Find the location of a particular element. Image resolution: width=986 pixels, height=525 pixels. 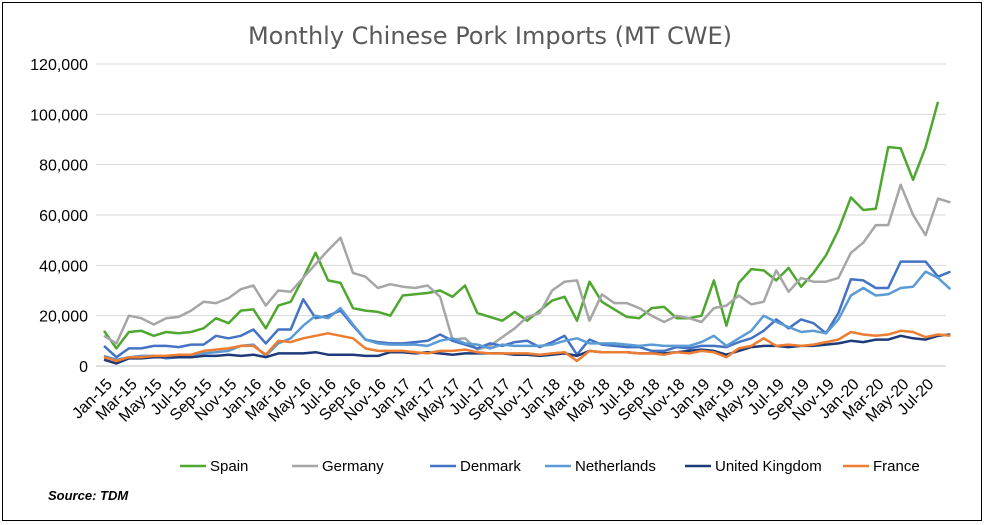

legend-label: Germany is located at coordinates (353, 466).